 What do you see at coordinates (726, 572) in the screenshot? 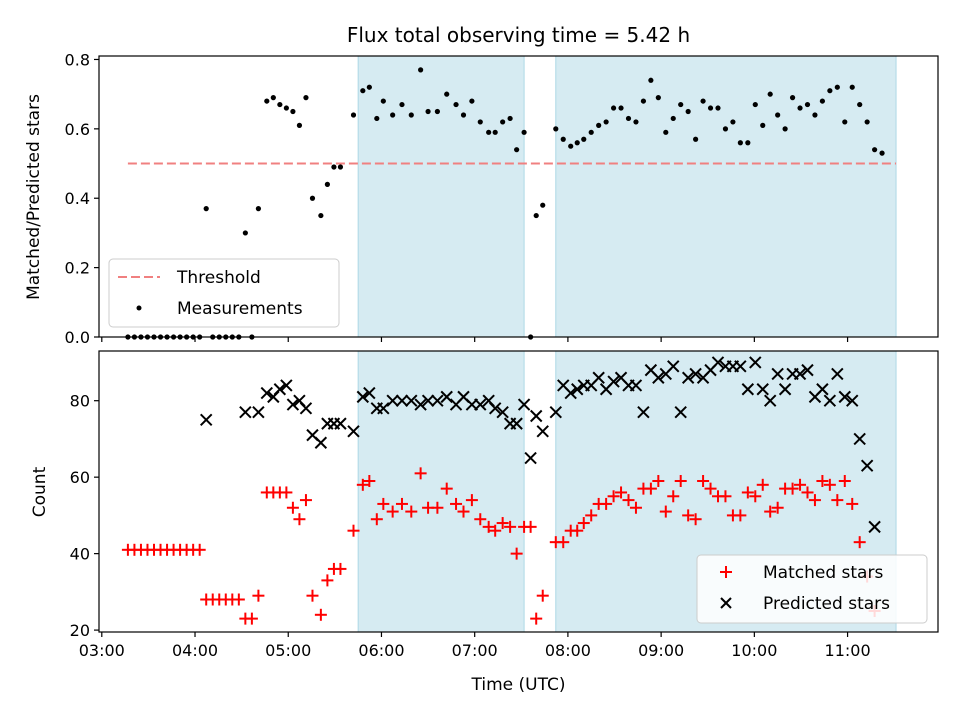
I see `matched-legend-swatch` at bounding box center [726, 572].